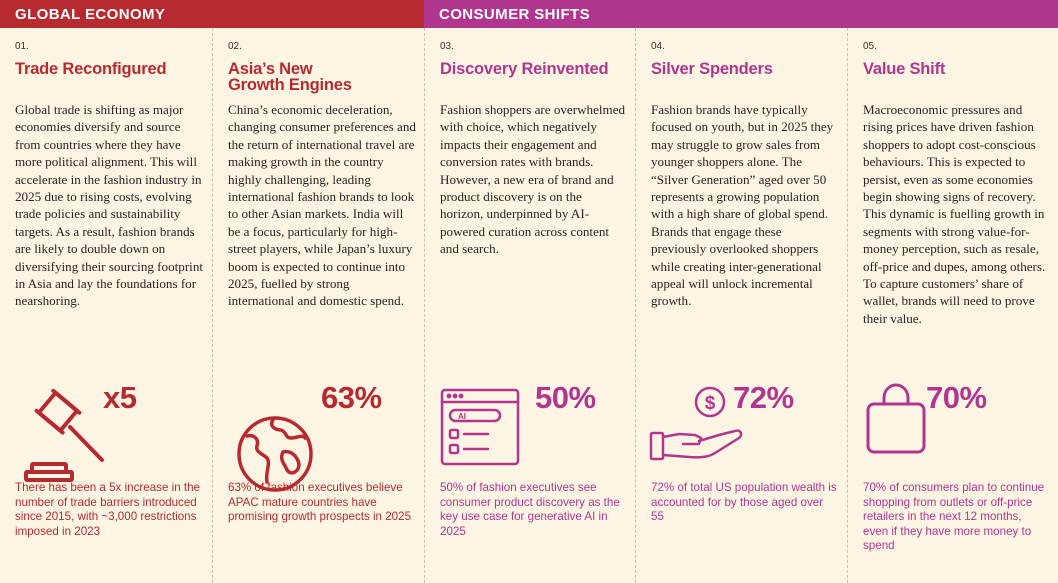 The height and width of the screenshot is (583, 1058). What do you see at coordinates (275, 454) in the screenshot?
I see `globe-icon` at bounding box center [275, 454].